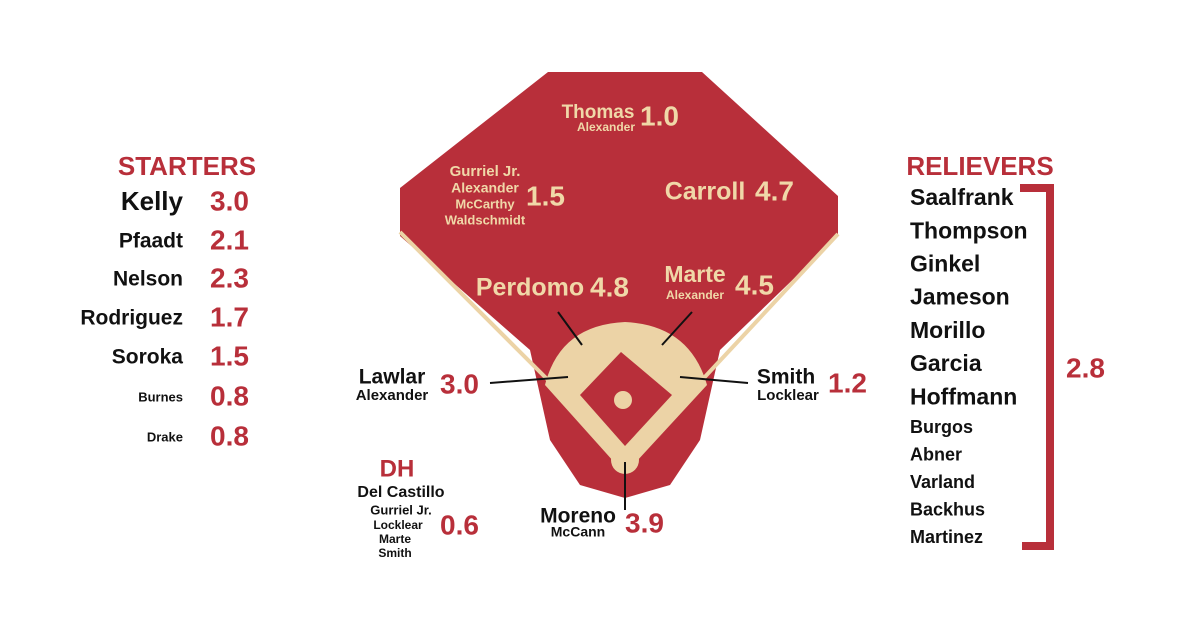  I want to click on position-player: McCann, so click(578, 532).